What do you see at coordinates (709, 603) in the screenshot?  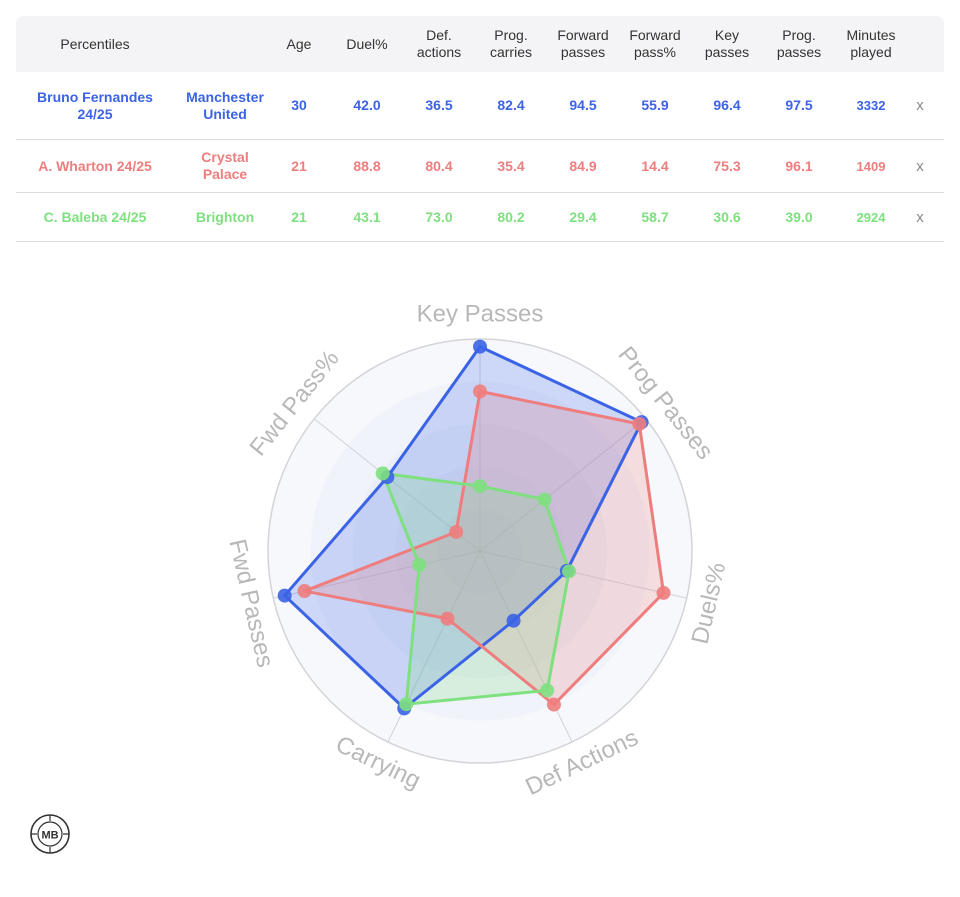 I see `axis-label: Duels%` at bounding box center [709, 603].